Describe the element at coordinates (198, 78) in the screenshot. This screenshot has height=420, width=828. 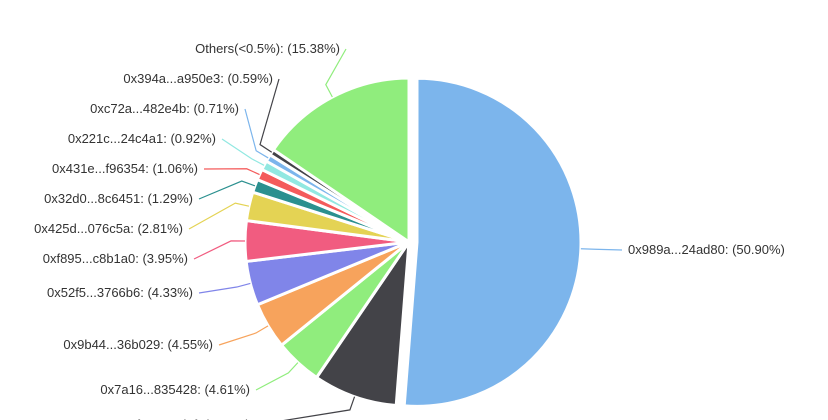
I see `slice-label: 0x394a...a950e3: (0.59%)` at that location.